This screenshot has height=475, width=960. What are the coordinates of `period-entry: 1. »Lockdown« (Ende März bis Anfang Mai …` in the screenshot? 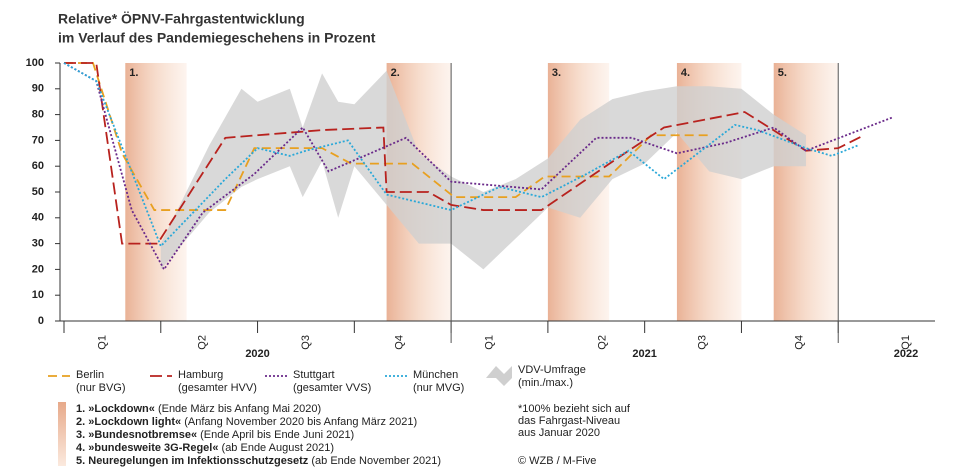 It's located at (198, 409).